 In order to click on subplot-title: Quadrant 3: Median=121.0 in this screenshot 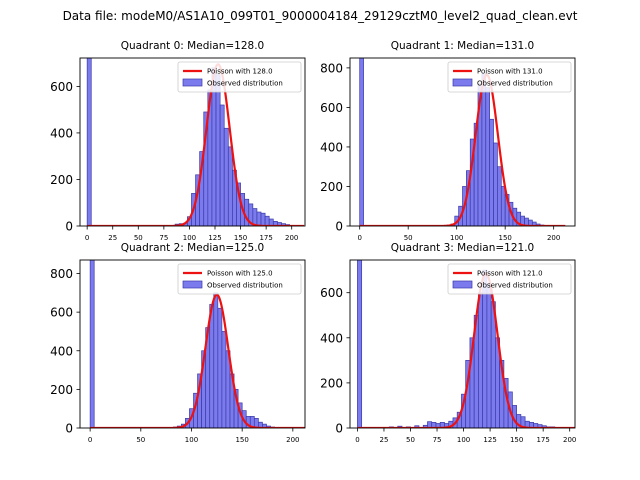, I will do `click(462, 248)`.